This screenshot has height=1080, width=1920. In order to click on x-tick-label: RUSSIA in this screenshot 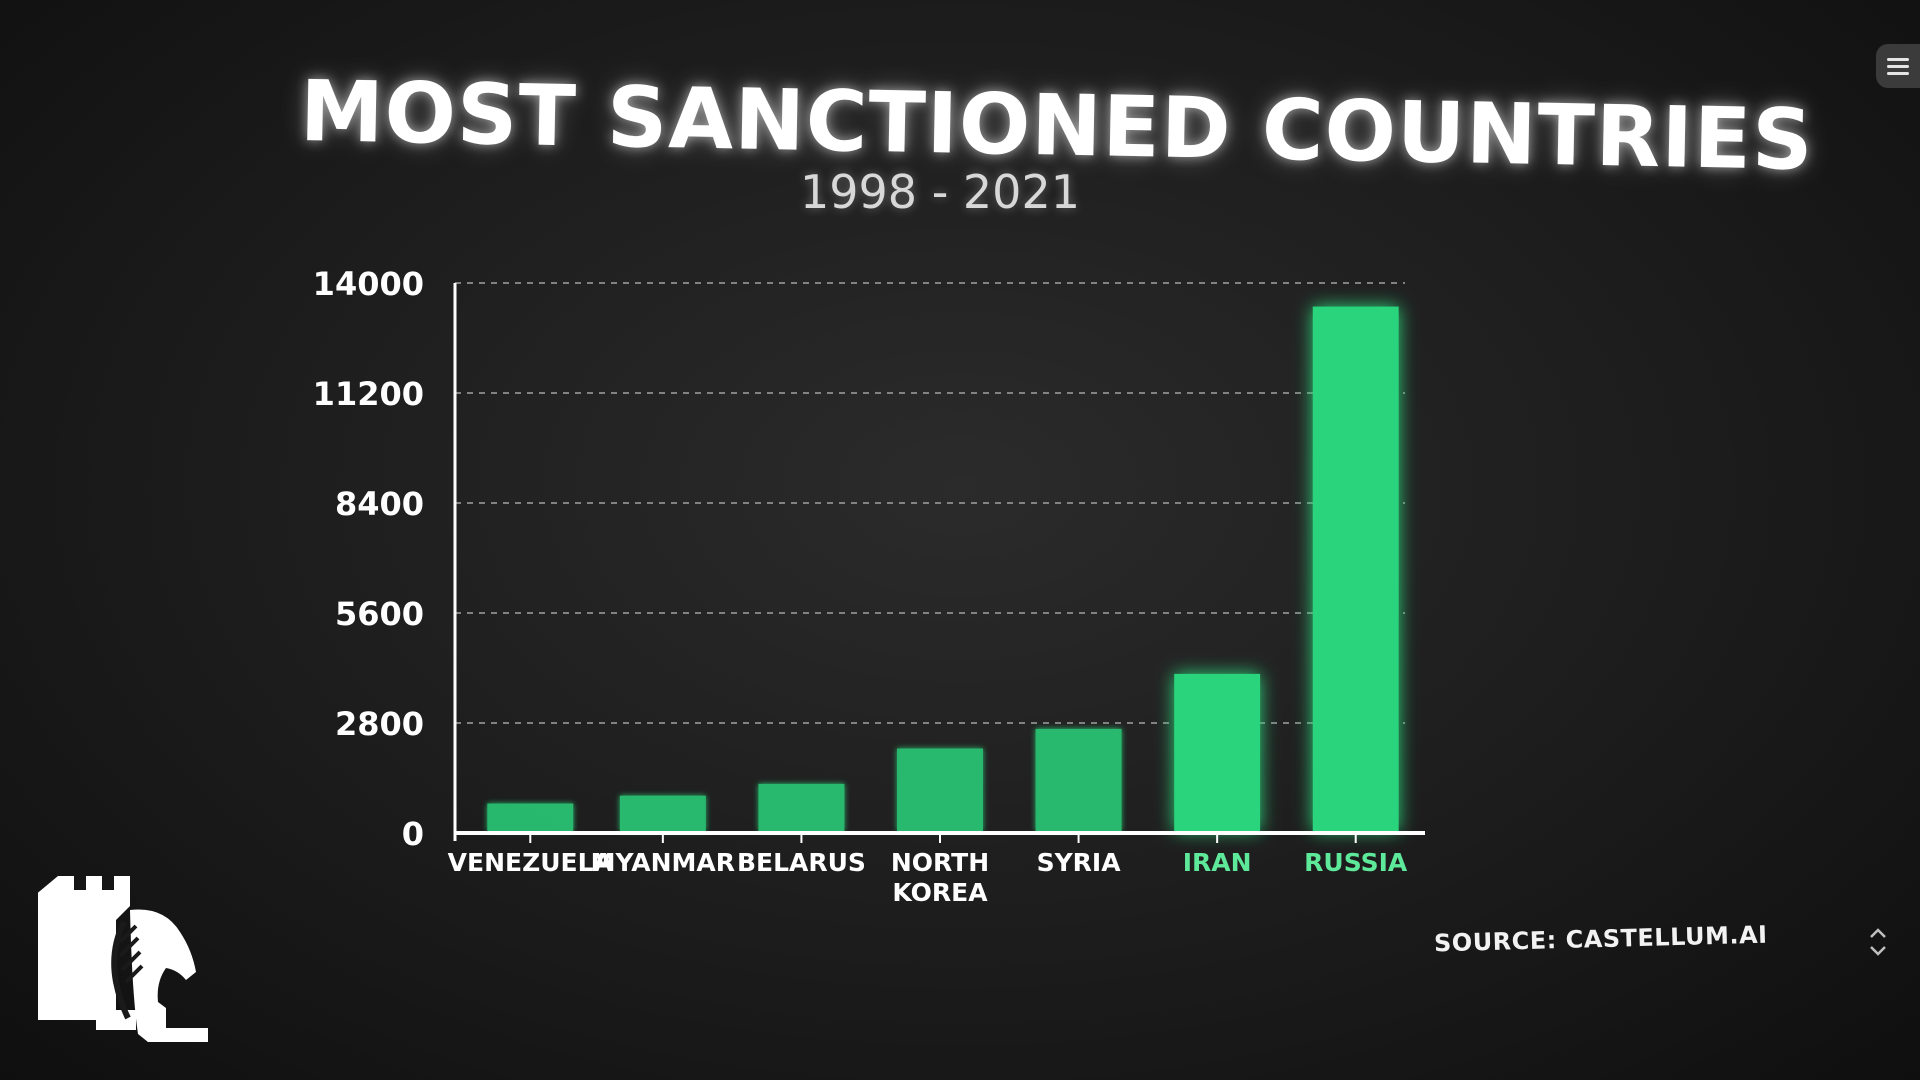, I will do `click(1356, 862)`.